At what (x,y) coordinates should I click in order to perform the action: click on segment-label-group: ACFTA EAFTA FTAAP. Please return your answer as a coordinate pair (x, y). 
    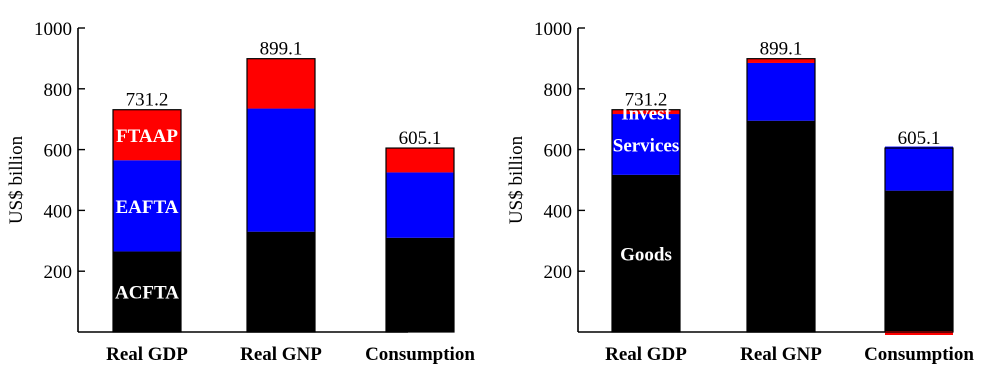
    Looking at the image, I should click on (147, 215).